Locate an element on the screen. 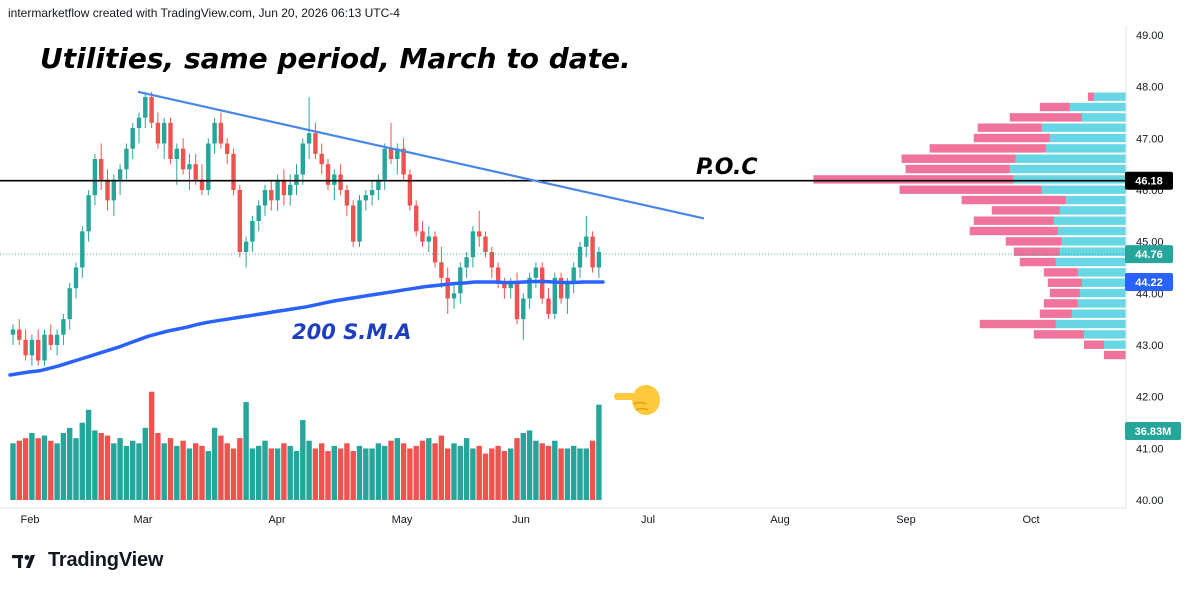 Image resolution: width=1194 pixels, height=591 pixels. time-tick-label: Feb is located at coordinates (30, 520).